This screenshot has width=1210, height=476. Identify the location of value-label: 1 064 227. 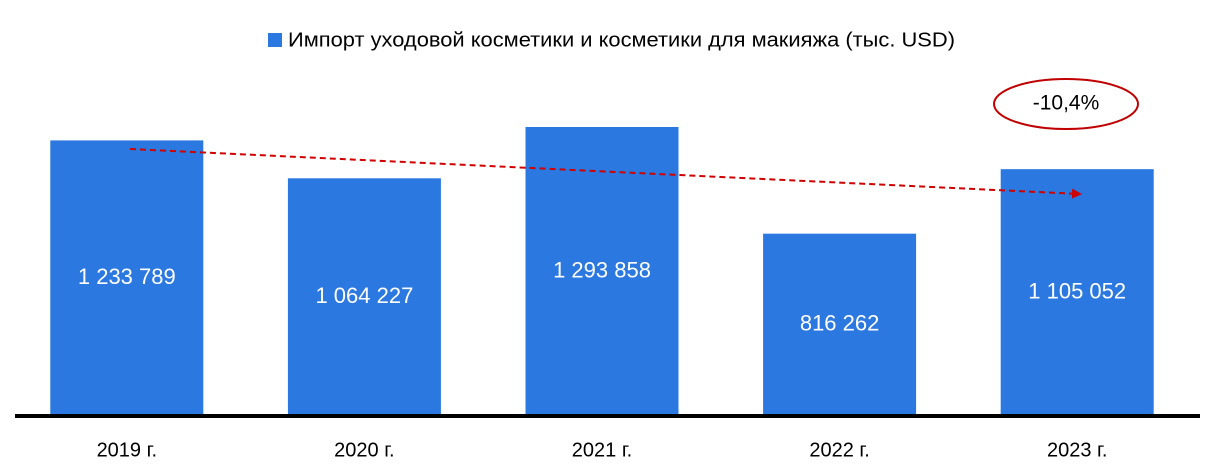
(364, 295).